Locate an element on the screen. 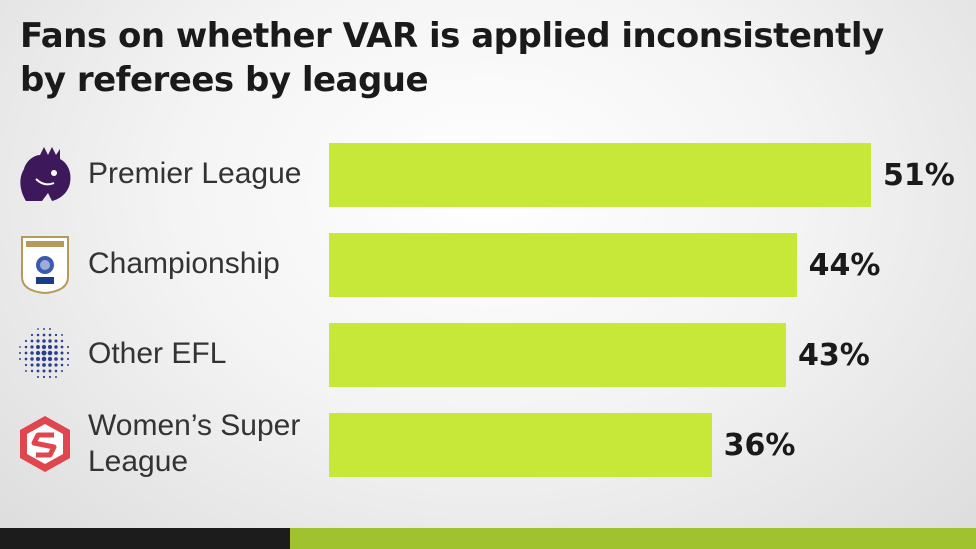  value-label: 44% is located at coordinates (844, 265).